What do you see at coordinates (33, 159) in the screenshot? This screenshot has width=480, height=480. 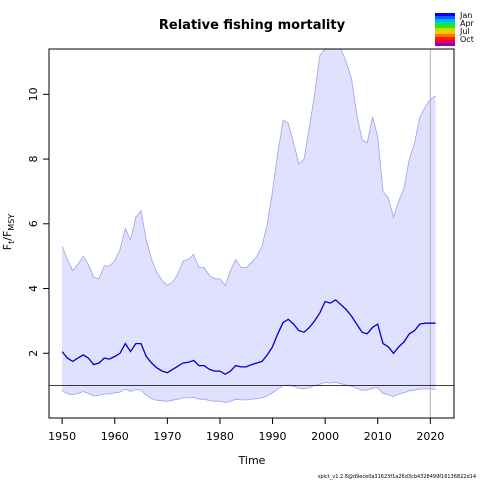 I see `y-tick-label: 8` at bounding box center [33, 159].